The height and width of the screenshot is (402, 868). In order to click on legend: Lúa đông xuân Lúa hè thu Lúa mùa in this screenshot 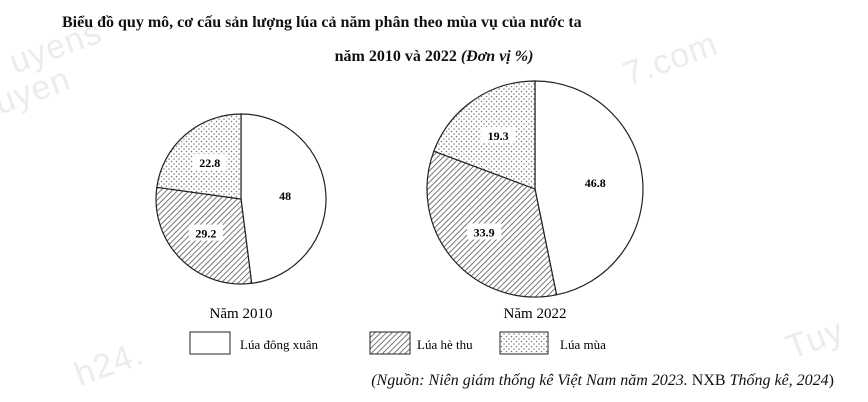, I will do `click(397, 343)`.